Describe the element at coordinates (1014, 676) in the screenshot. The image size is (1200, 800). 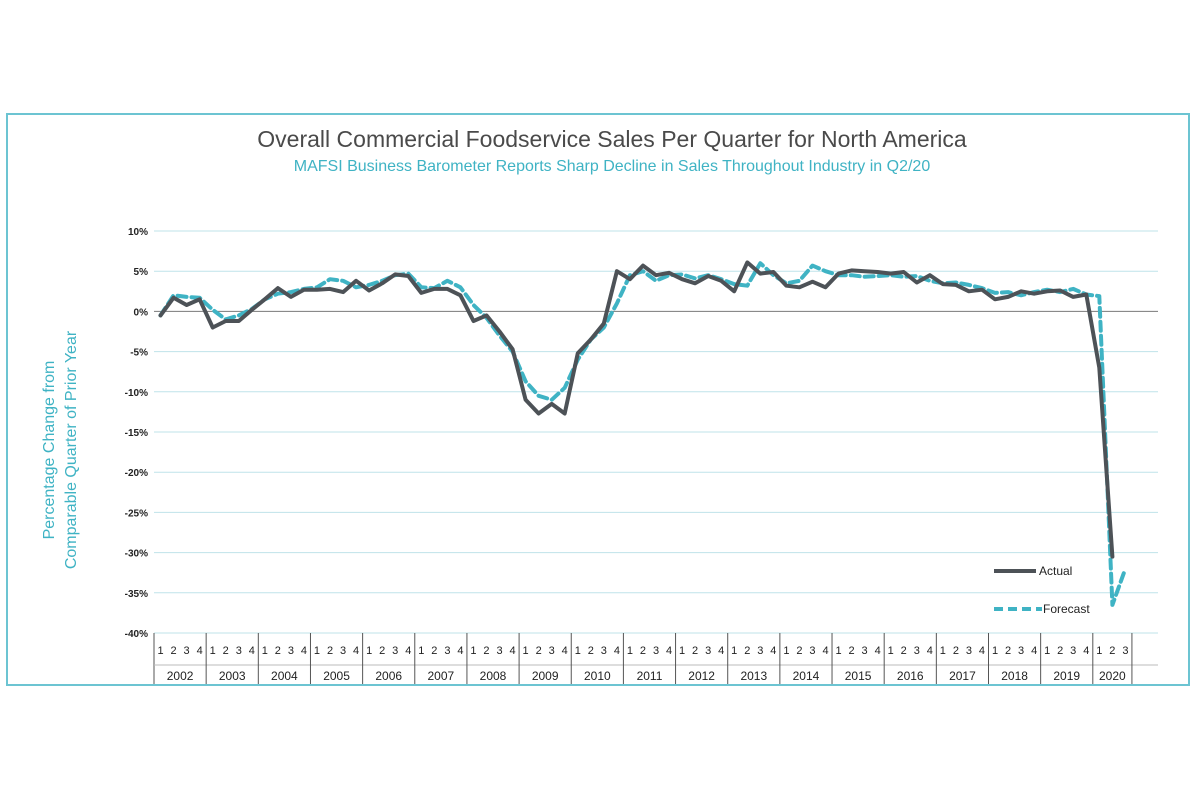
I see `year-label: 2018` at that location.